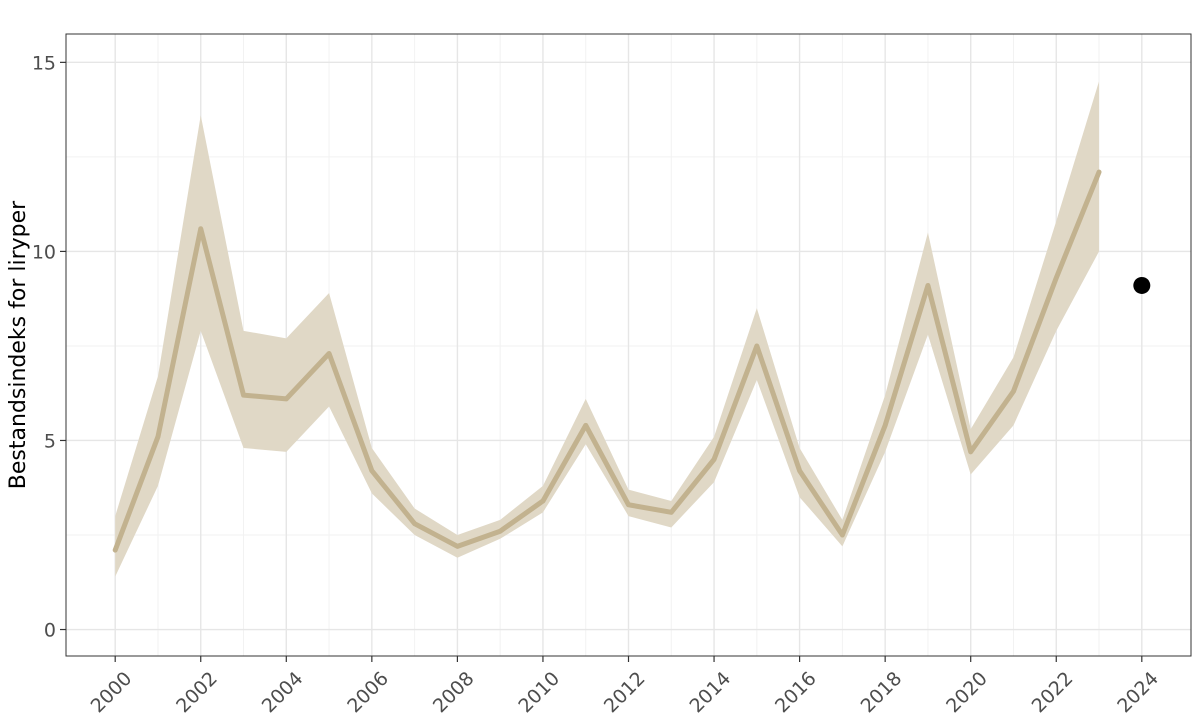 This screenshot has height=720, width=1200. I want to click on x-tick-label: 2016, so click(796, 693).